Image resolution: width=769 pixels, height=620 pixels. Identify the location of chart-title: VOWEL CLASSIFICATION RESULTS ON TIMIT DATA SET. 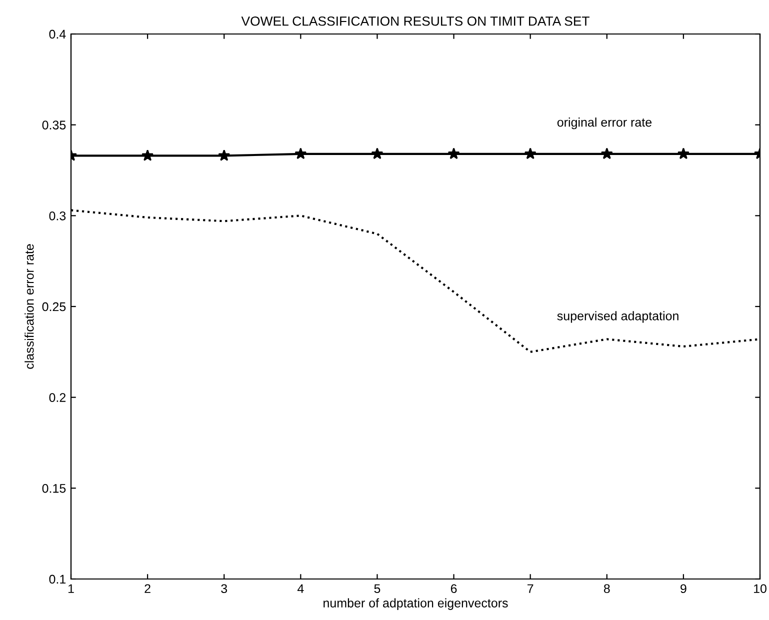
(415, 21).